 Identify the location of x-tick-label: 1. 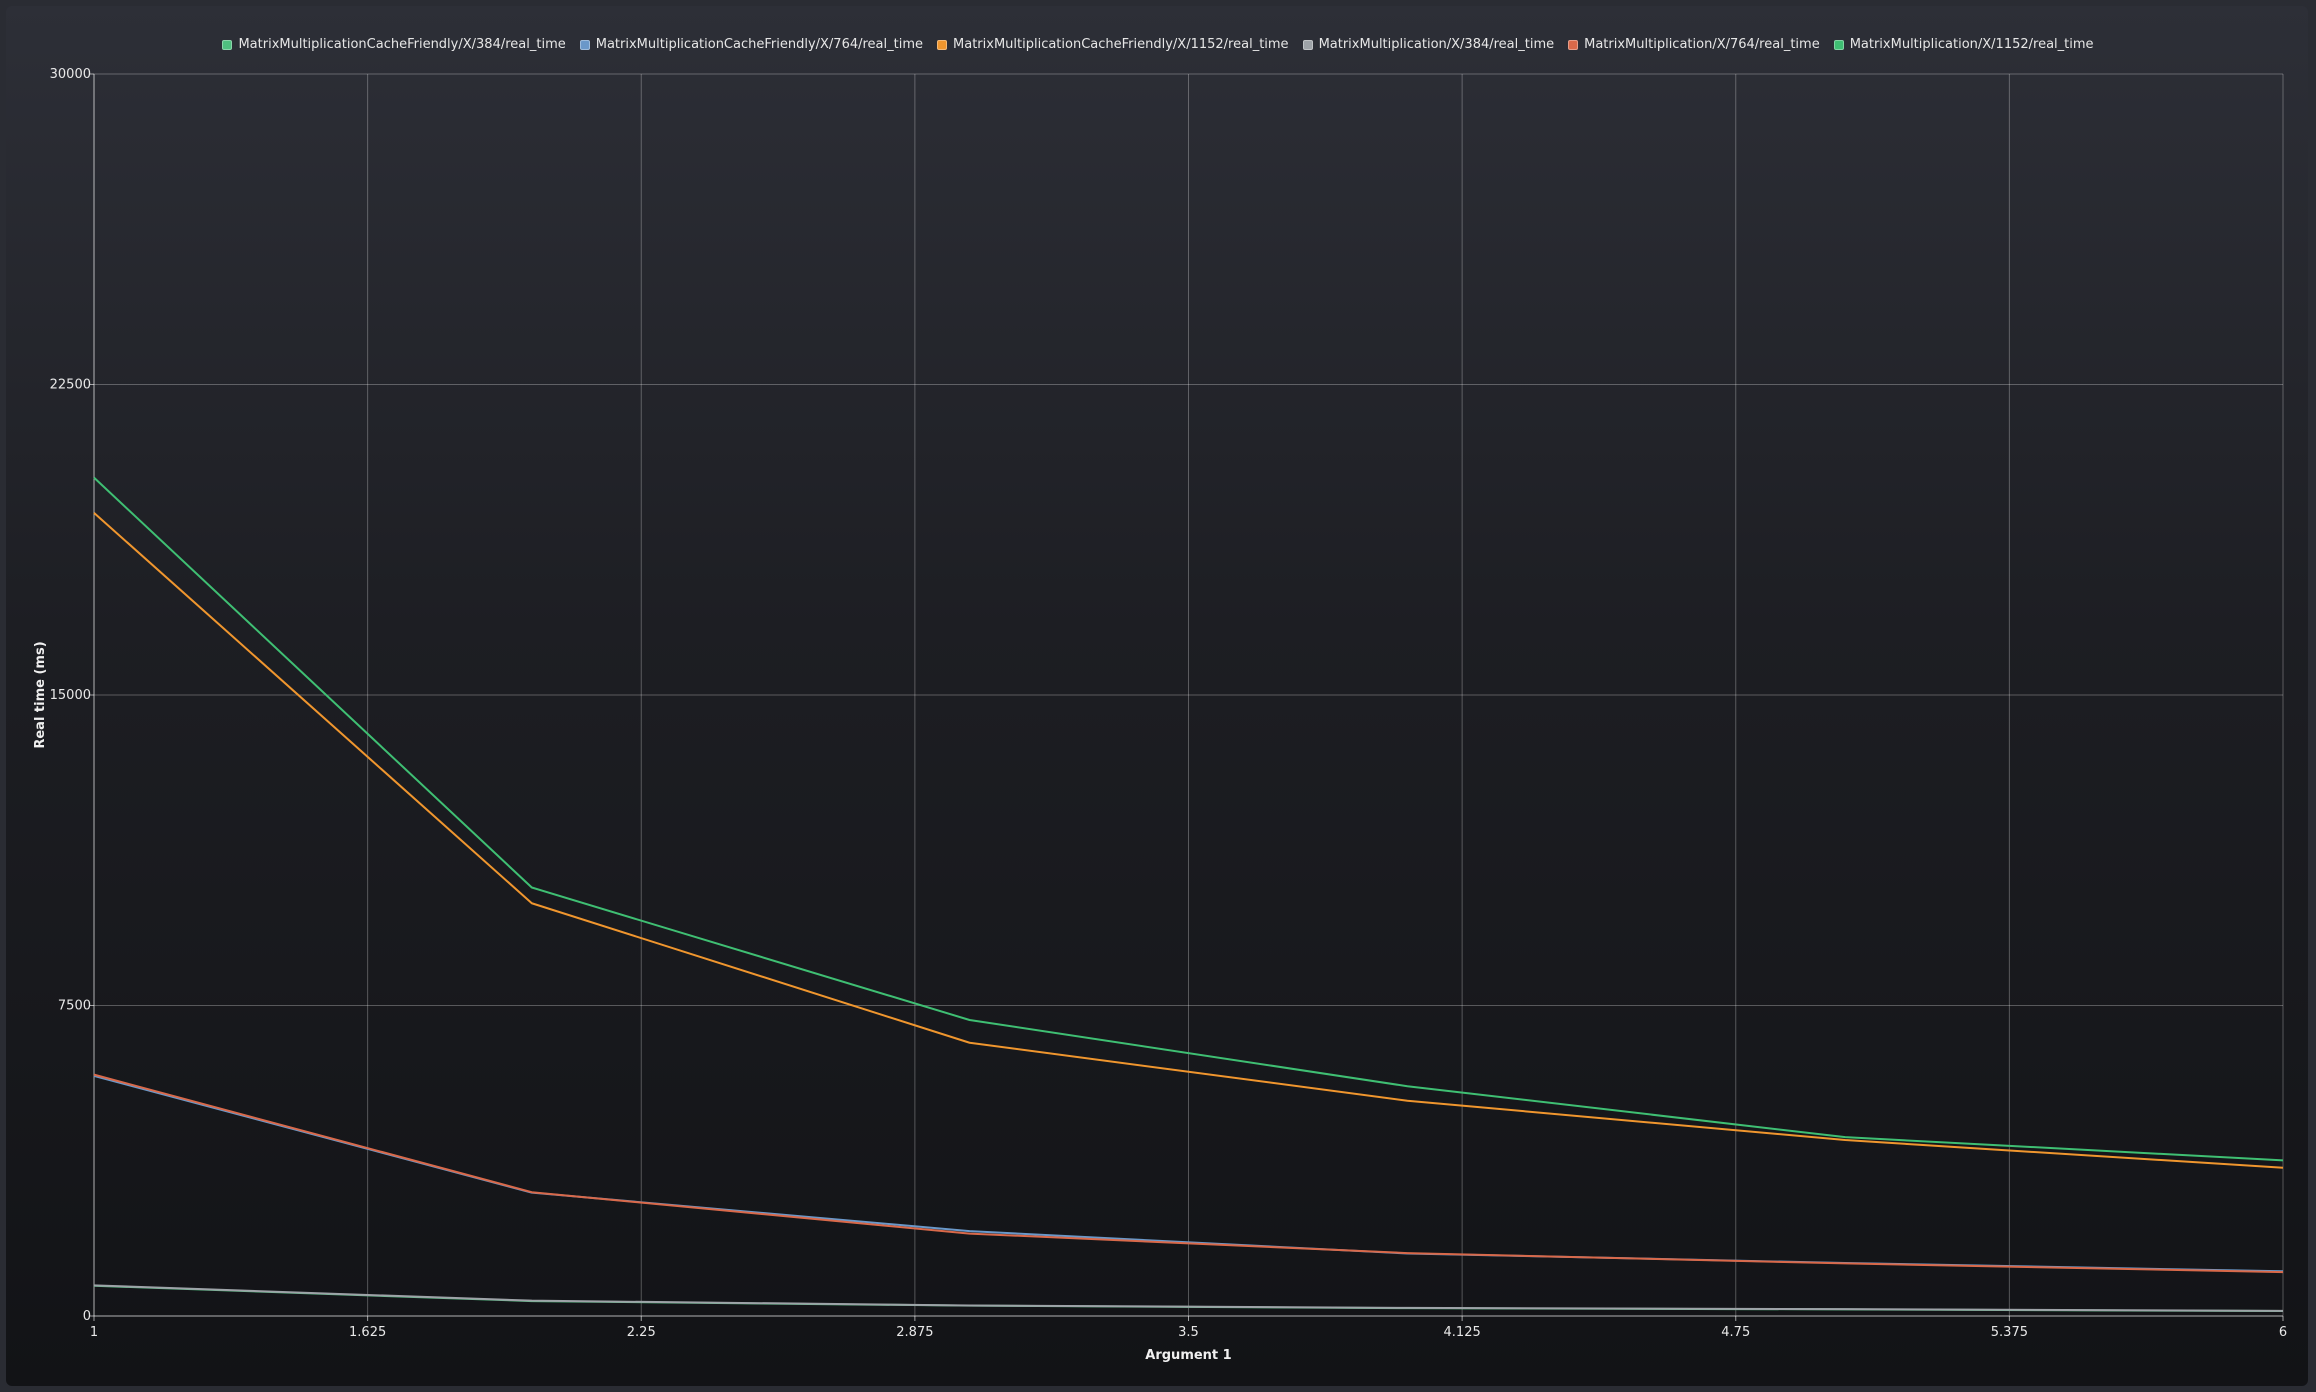
(94, 1332).